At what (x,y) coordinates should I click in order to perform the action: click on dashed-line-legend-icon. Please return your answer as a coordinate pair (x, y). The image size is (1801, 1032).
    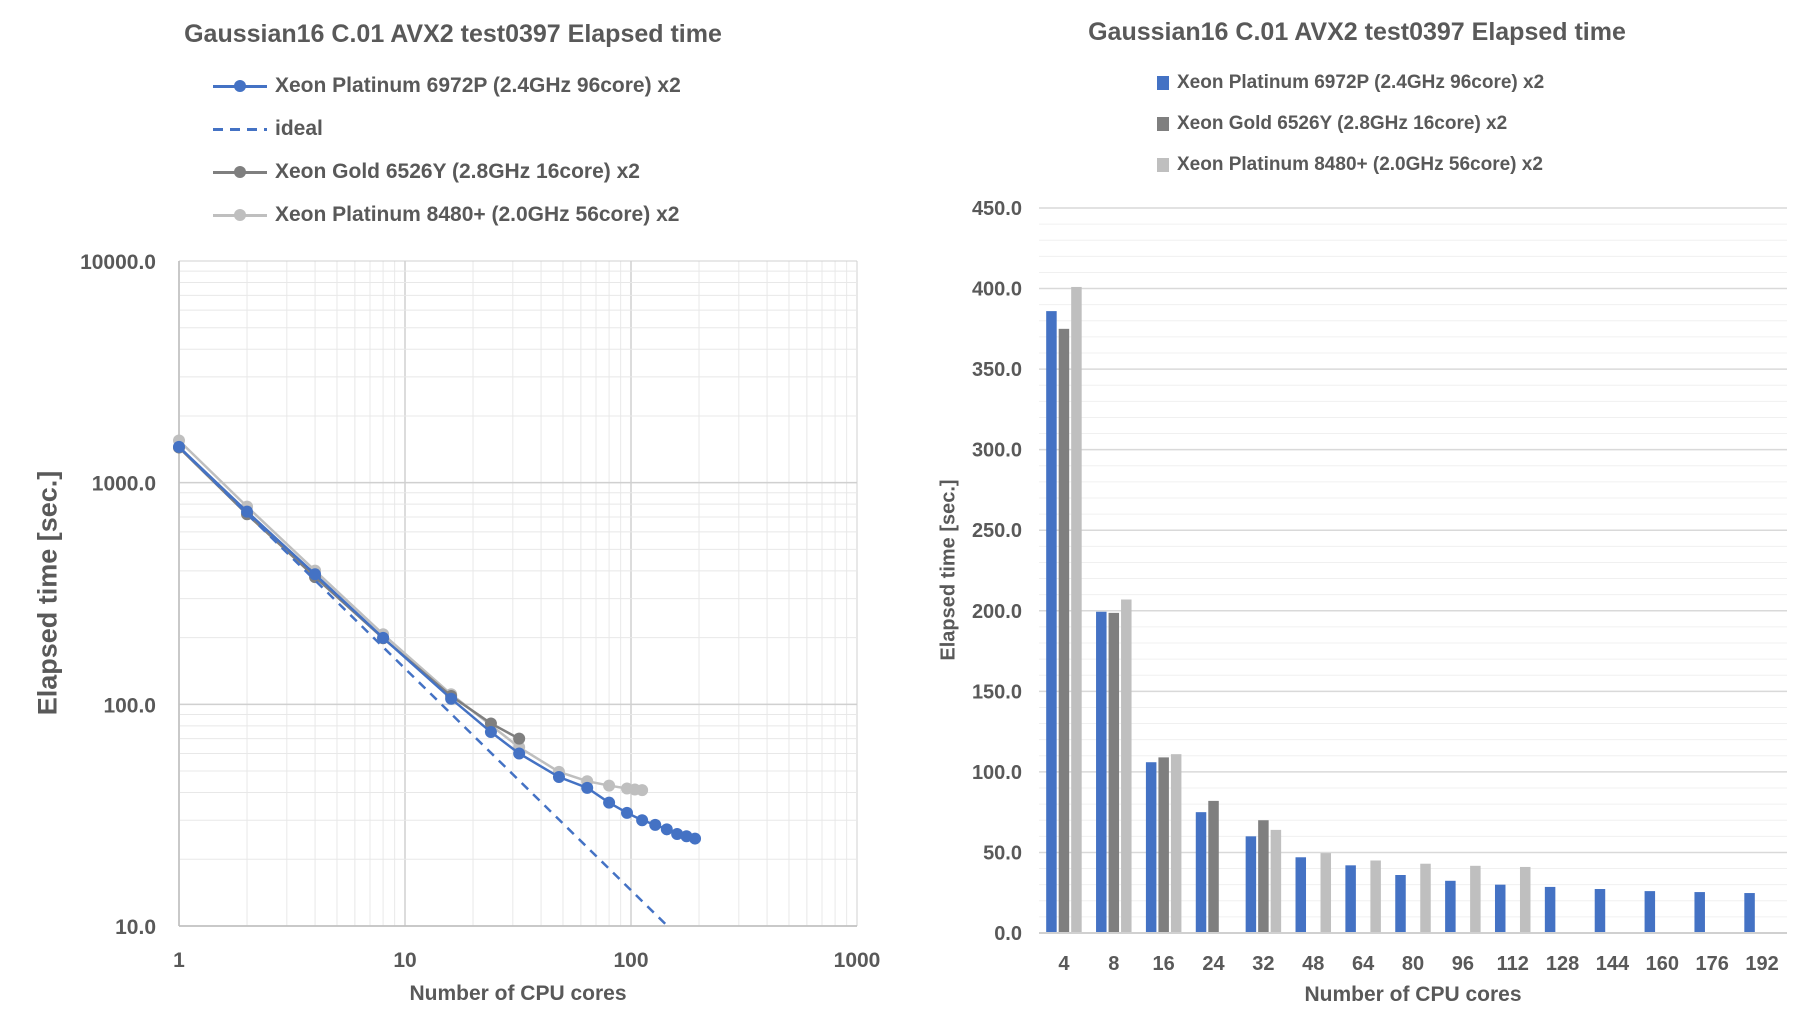
    Looking at the image, I should click on (240, 129).